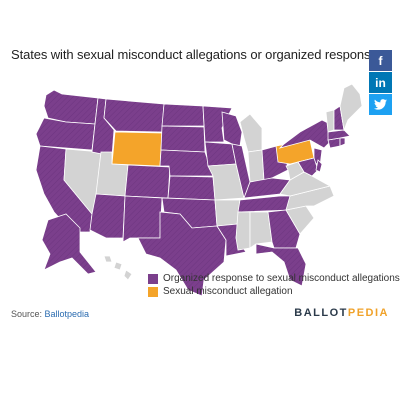 This screenshot has width=400, height=400. I want to click on state-me, so click(351, 107).